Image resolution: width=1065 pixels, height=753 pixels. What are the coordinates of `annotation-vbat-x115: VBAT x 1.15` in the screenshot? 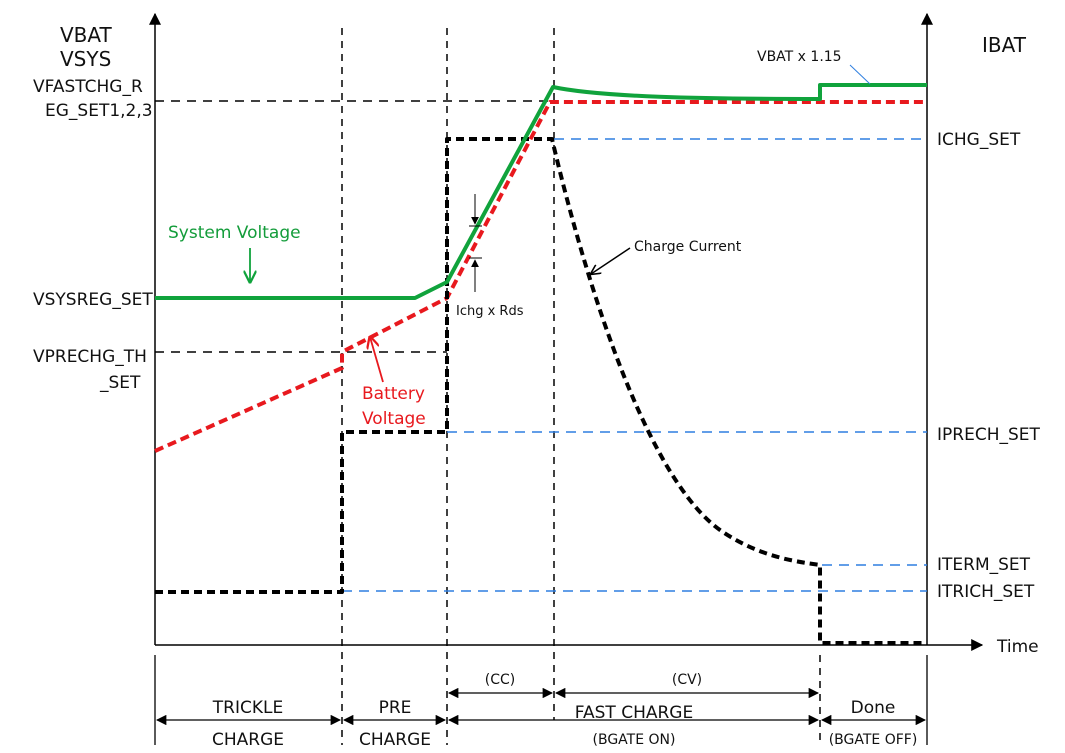 It's located at (799, 57).